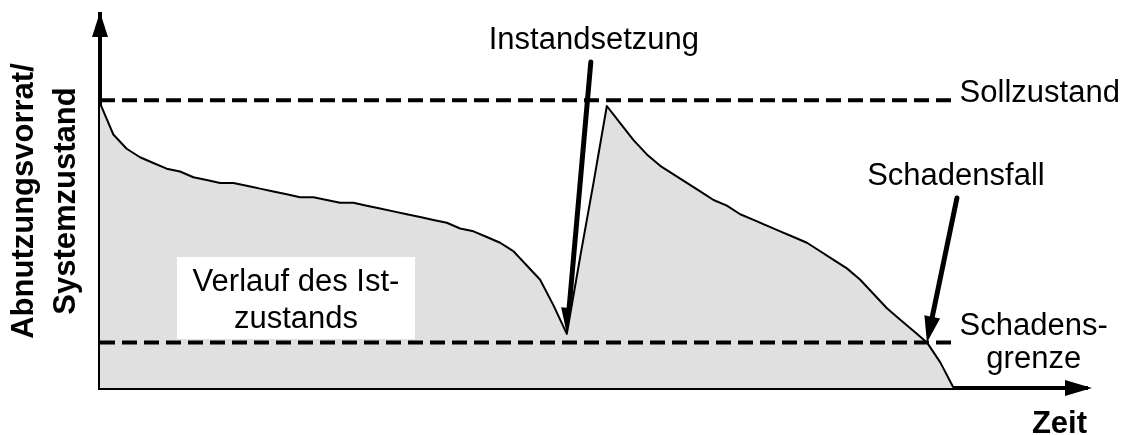 This screenshot has width=1128, height=435. What do you see at coordinates (1039, 92) in the screenshot?
I see `ref-line-label: Sollzustand` at bounding box center [1039, 92].